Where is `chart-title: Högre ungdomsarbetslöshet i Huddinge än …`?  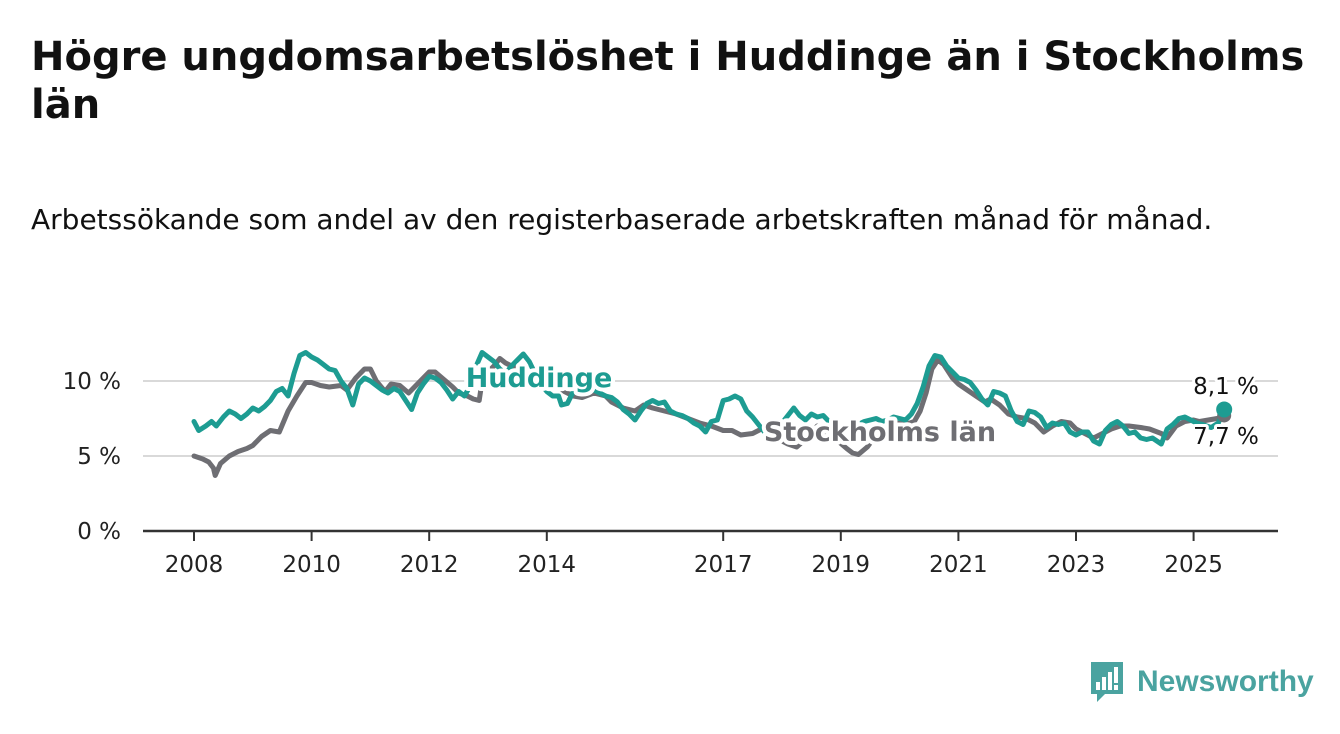 chart-title: Högre ungdomsarbetslöshet i Huddinge än … is located at coordinates (668, 81).